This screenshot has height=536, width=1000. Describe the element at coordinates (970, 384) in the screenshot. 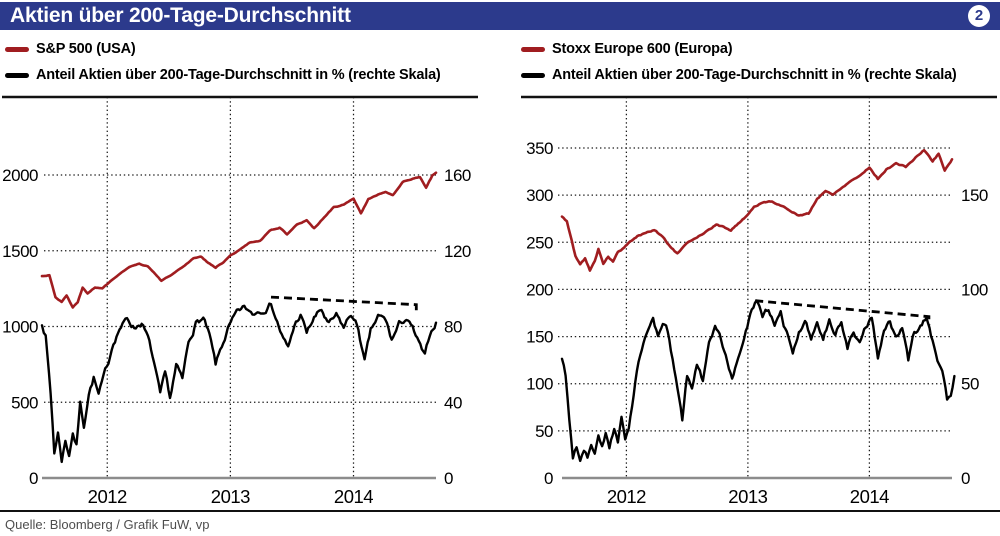

I see `right-axis-tick-label: 50` at that location.